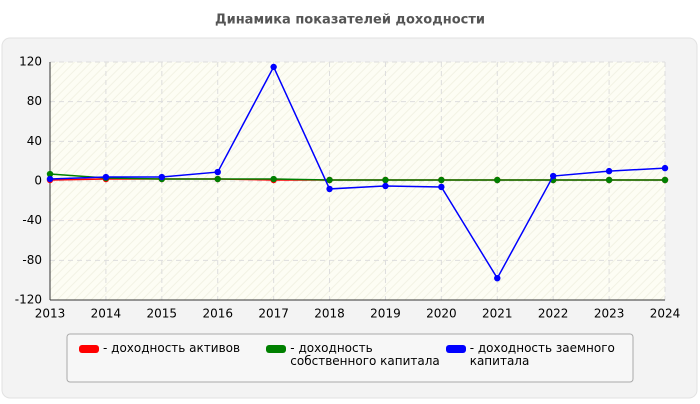 This screenshot has height=404, width=700. Describe the element at coordinates (609, 314) in the screenshot. I see `x-tick-label: 2023` at that location.